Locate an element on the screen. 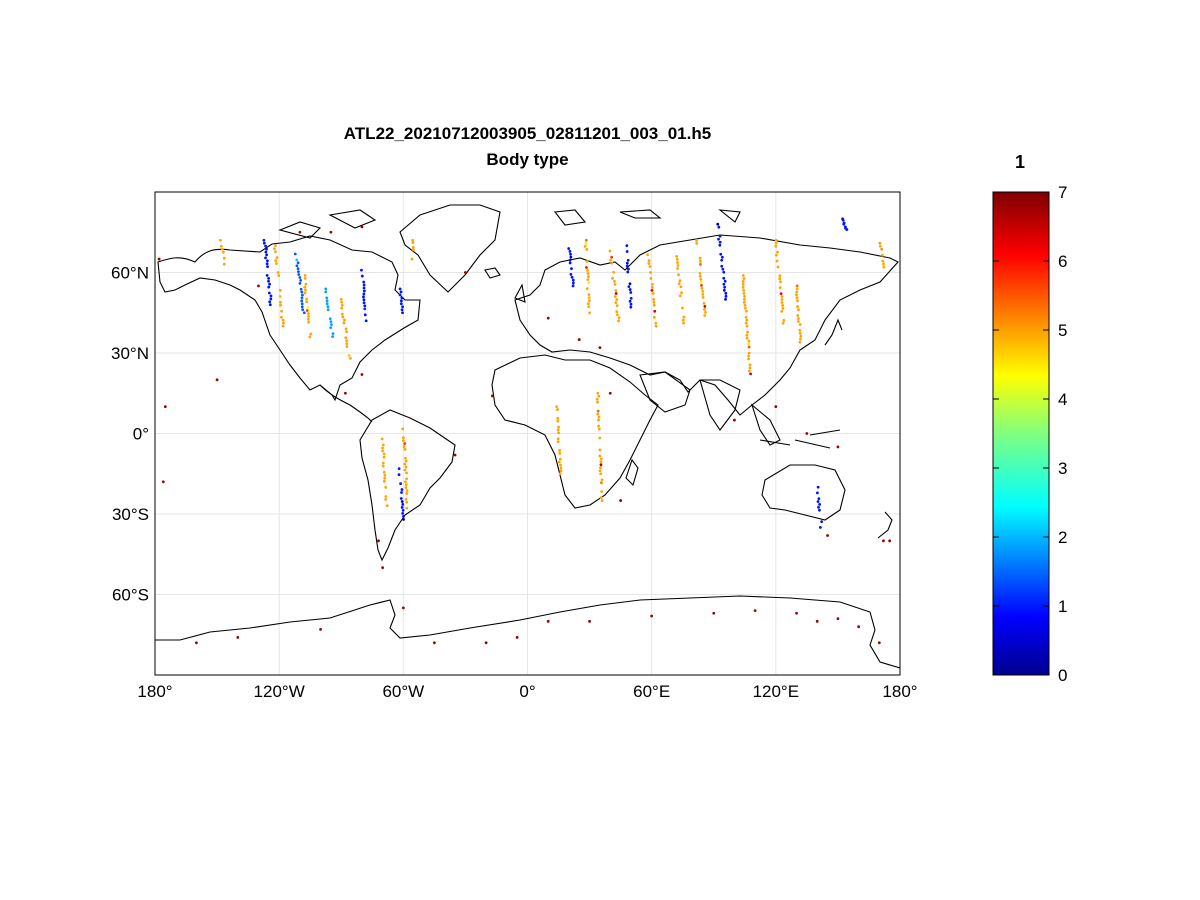 This screenshot has height=900, width=1200. x-tick-label: 60°W is located at coordinates (403, 691).